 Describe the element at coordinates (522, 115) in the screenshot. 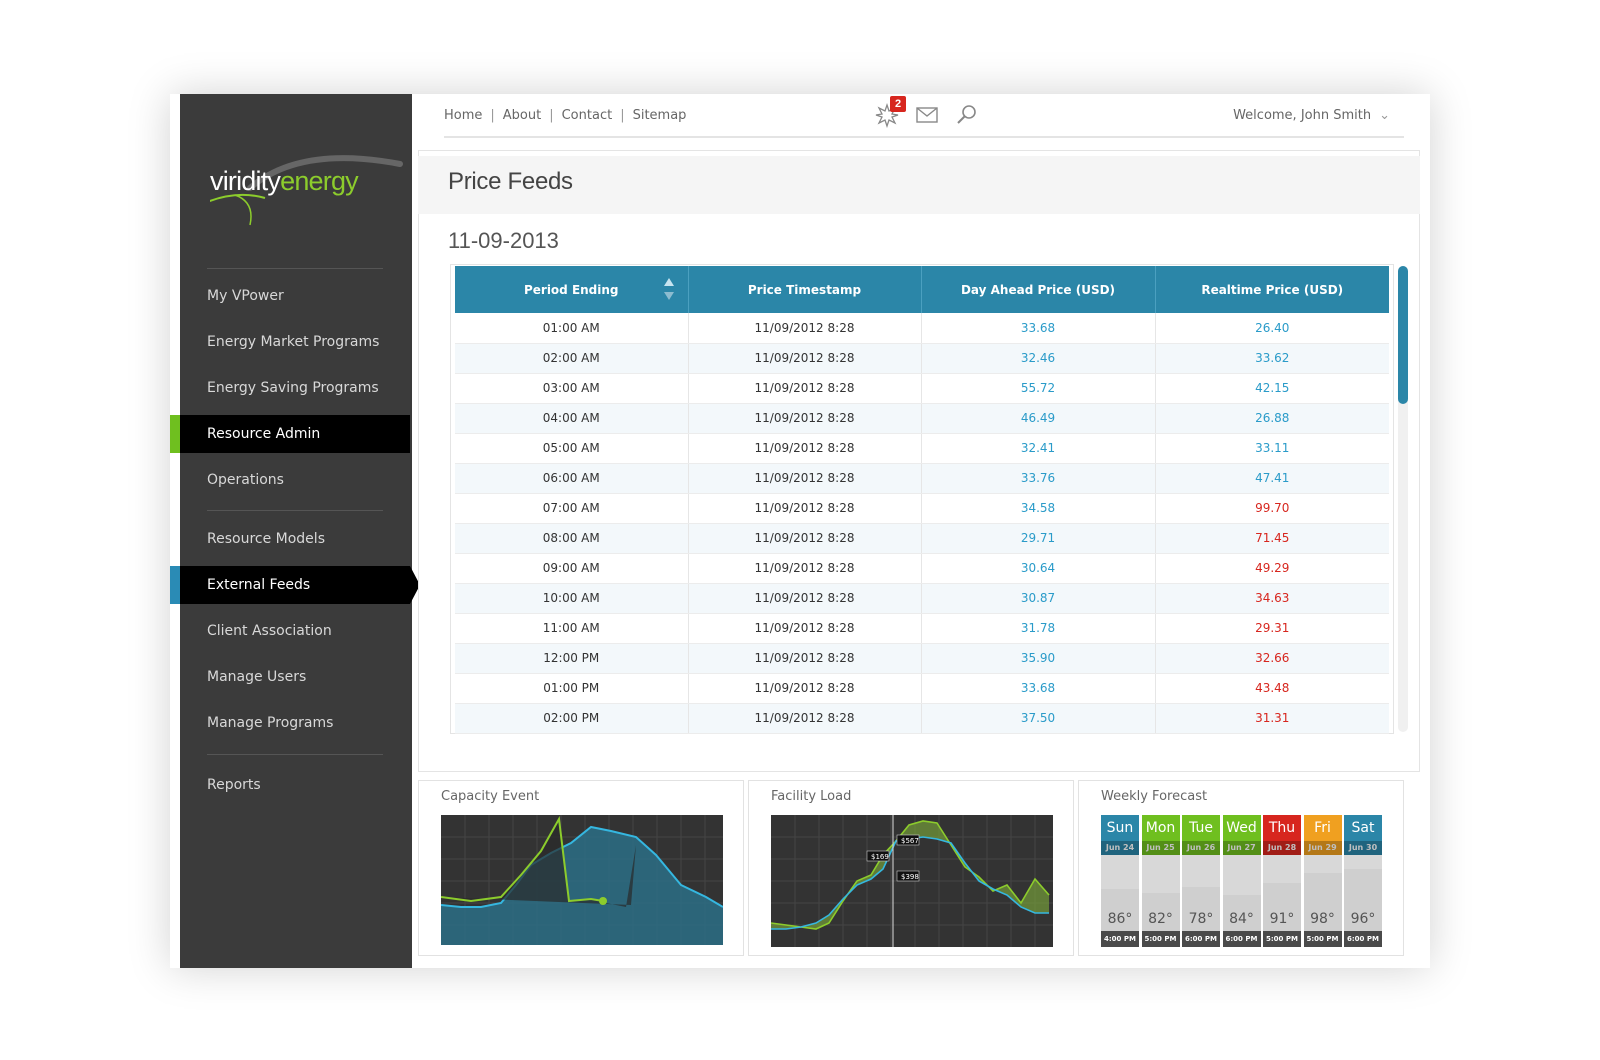

I see `nav-link-about: About` at that location.